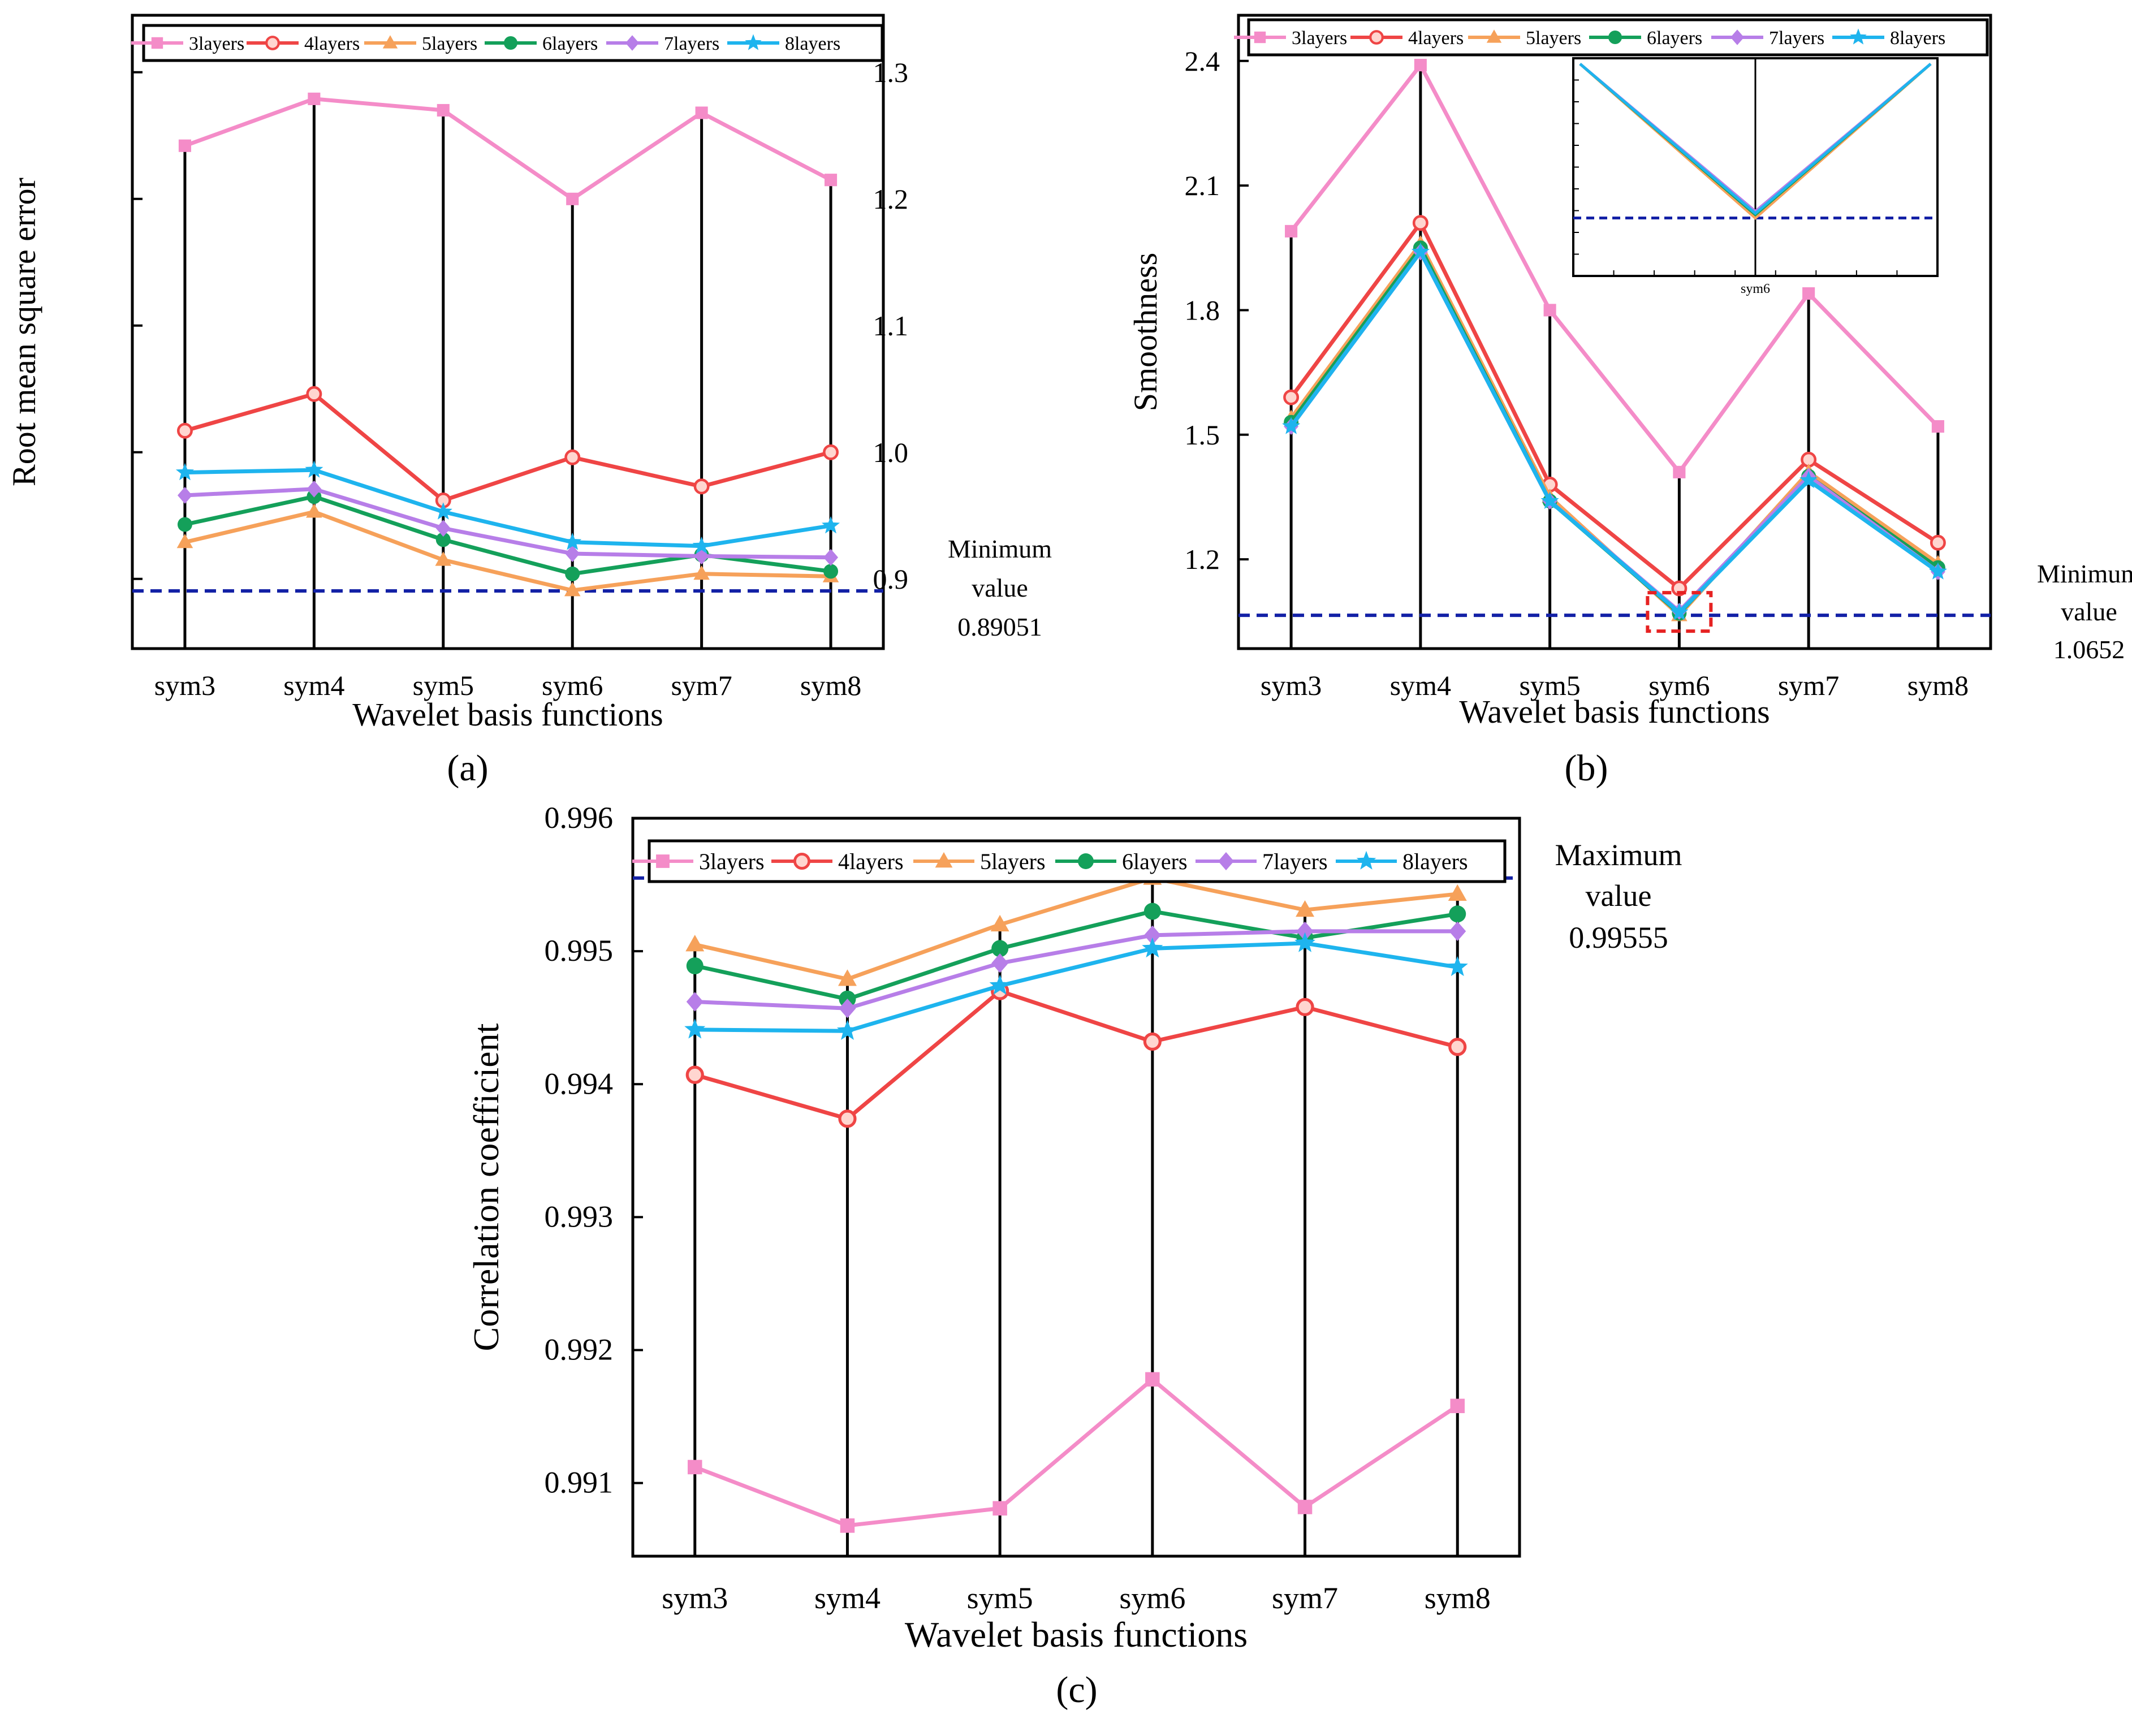 This screenshot has height=1736, width=2132. Describe the element at coordinates (216, 43) in the screenshot. I see `legend-label-3layers: 3layers` at that location.